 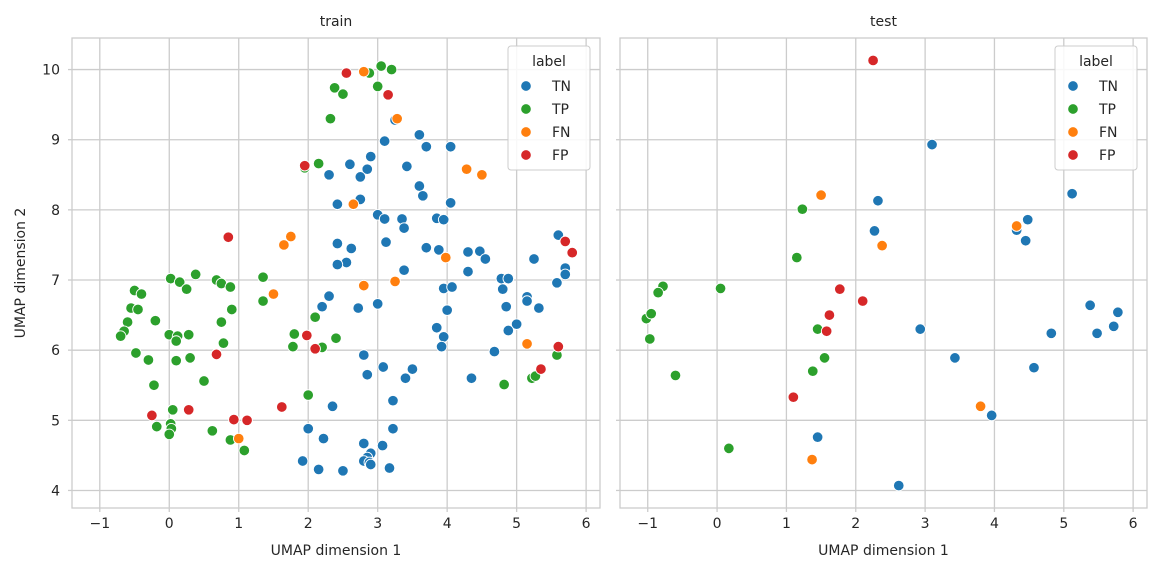 I want to click on y-tick-label: 9, so click(x=55, y=141).